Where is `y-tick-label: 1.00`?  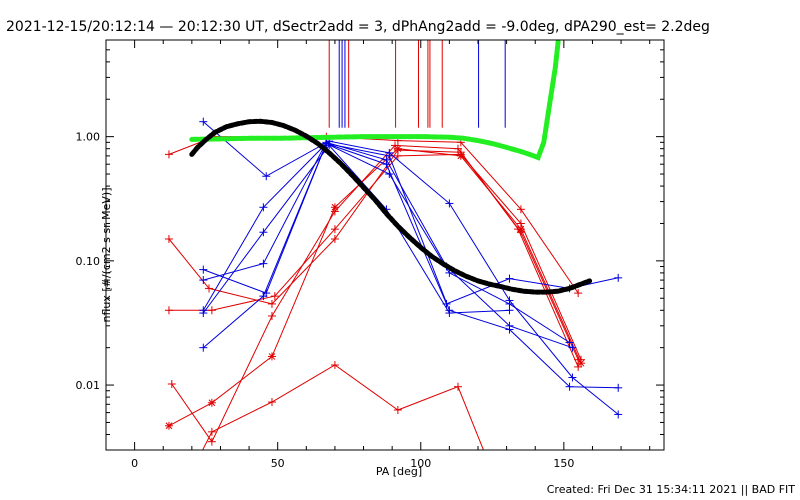
y-tick-label: 1.00 is located at coordinates (88, 137).